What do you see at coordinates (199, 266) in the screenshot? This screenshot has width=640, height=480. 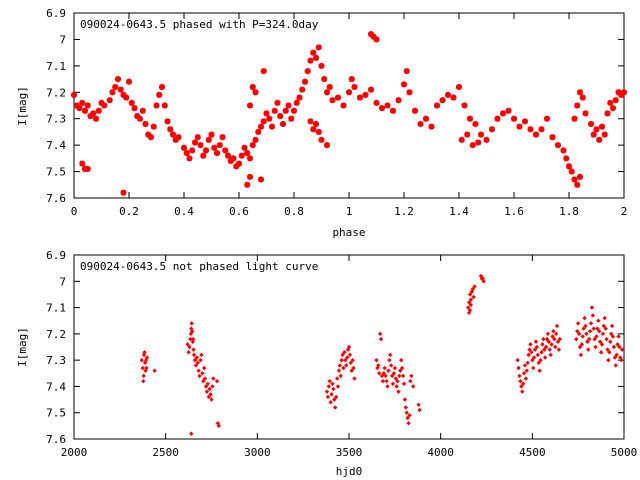 I see `chart-title: 090024-0643.5 not phased light curve` at bounding box center [199, 266].